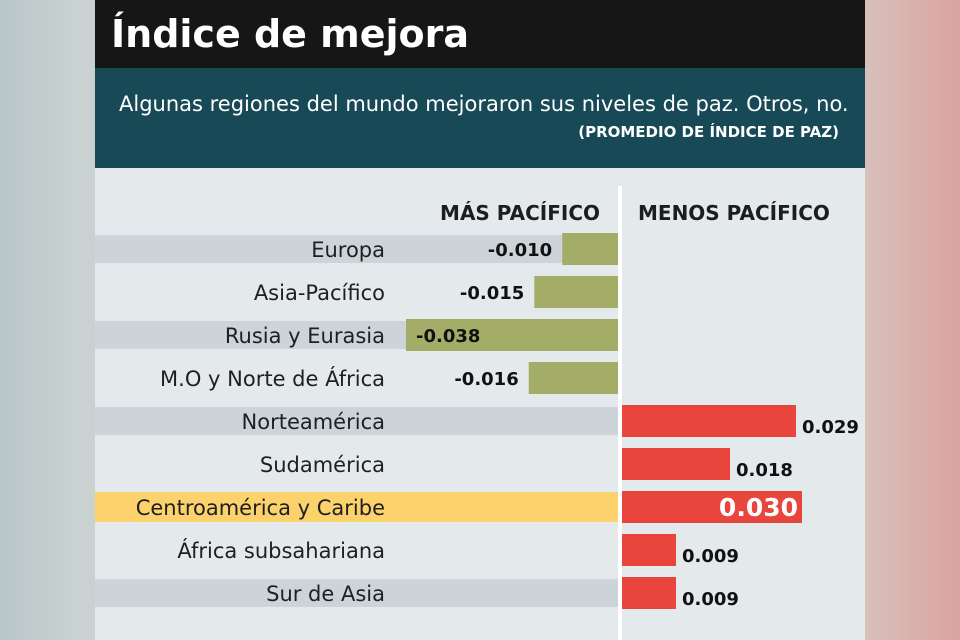  What do you see at coordinates (281, 550) in the screenshot?
I see `category-label: África subsahariana` at bounding box center [281, 550].